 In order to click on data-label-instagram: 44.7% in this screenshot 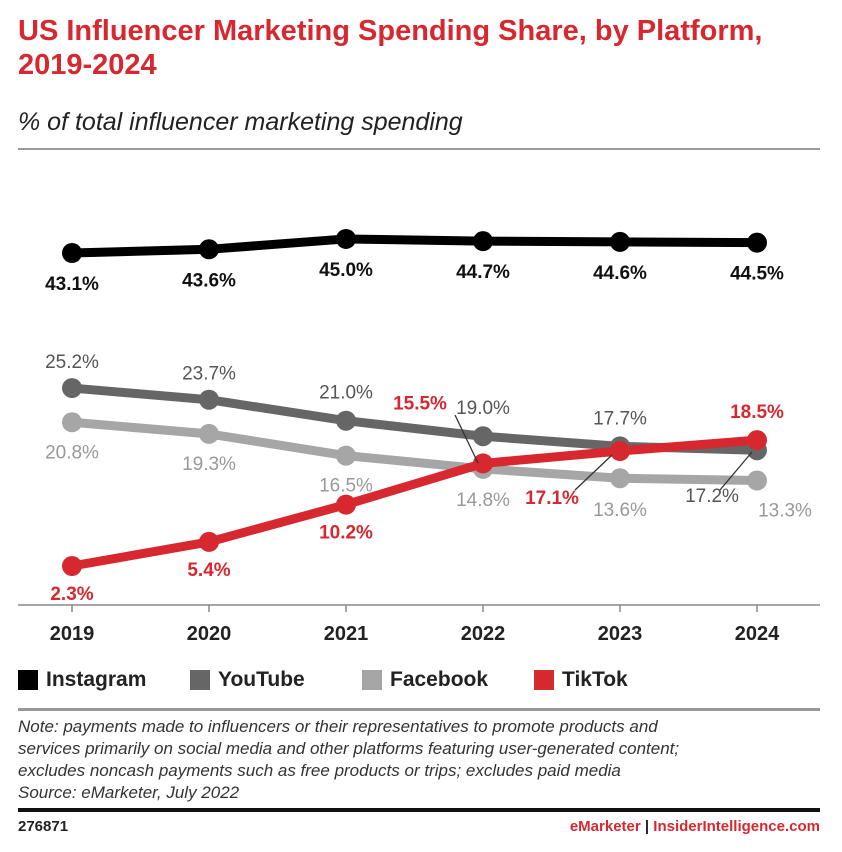, I will do `click(483, 272)`.